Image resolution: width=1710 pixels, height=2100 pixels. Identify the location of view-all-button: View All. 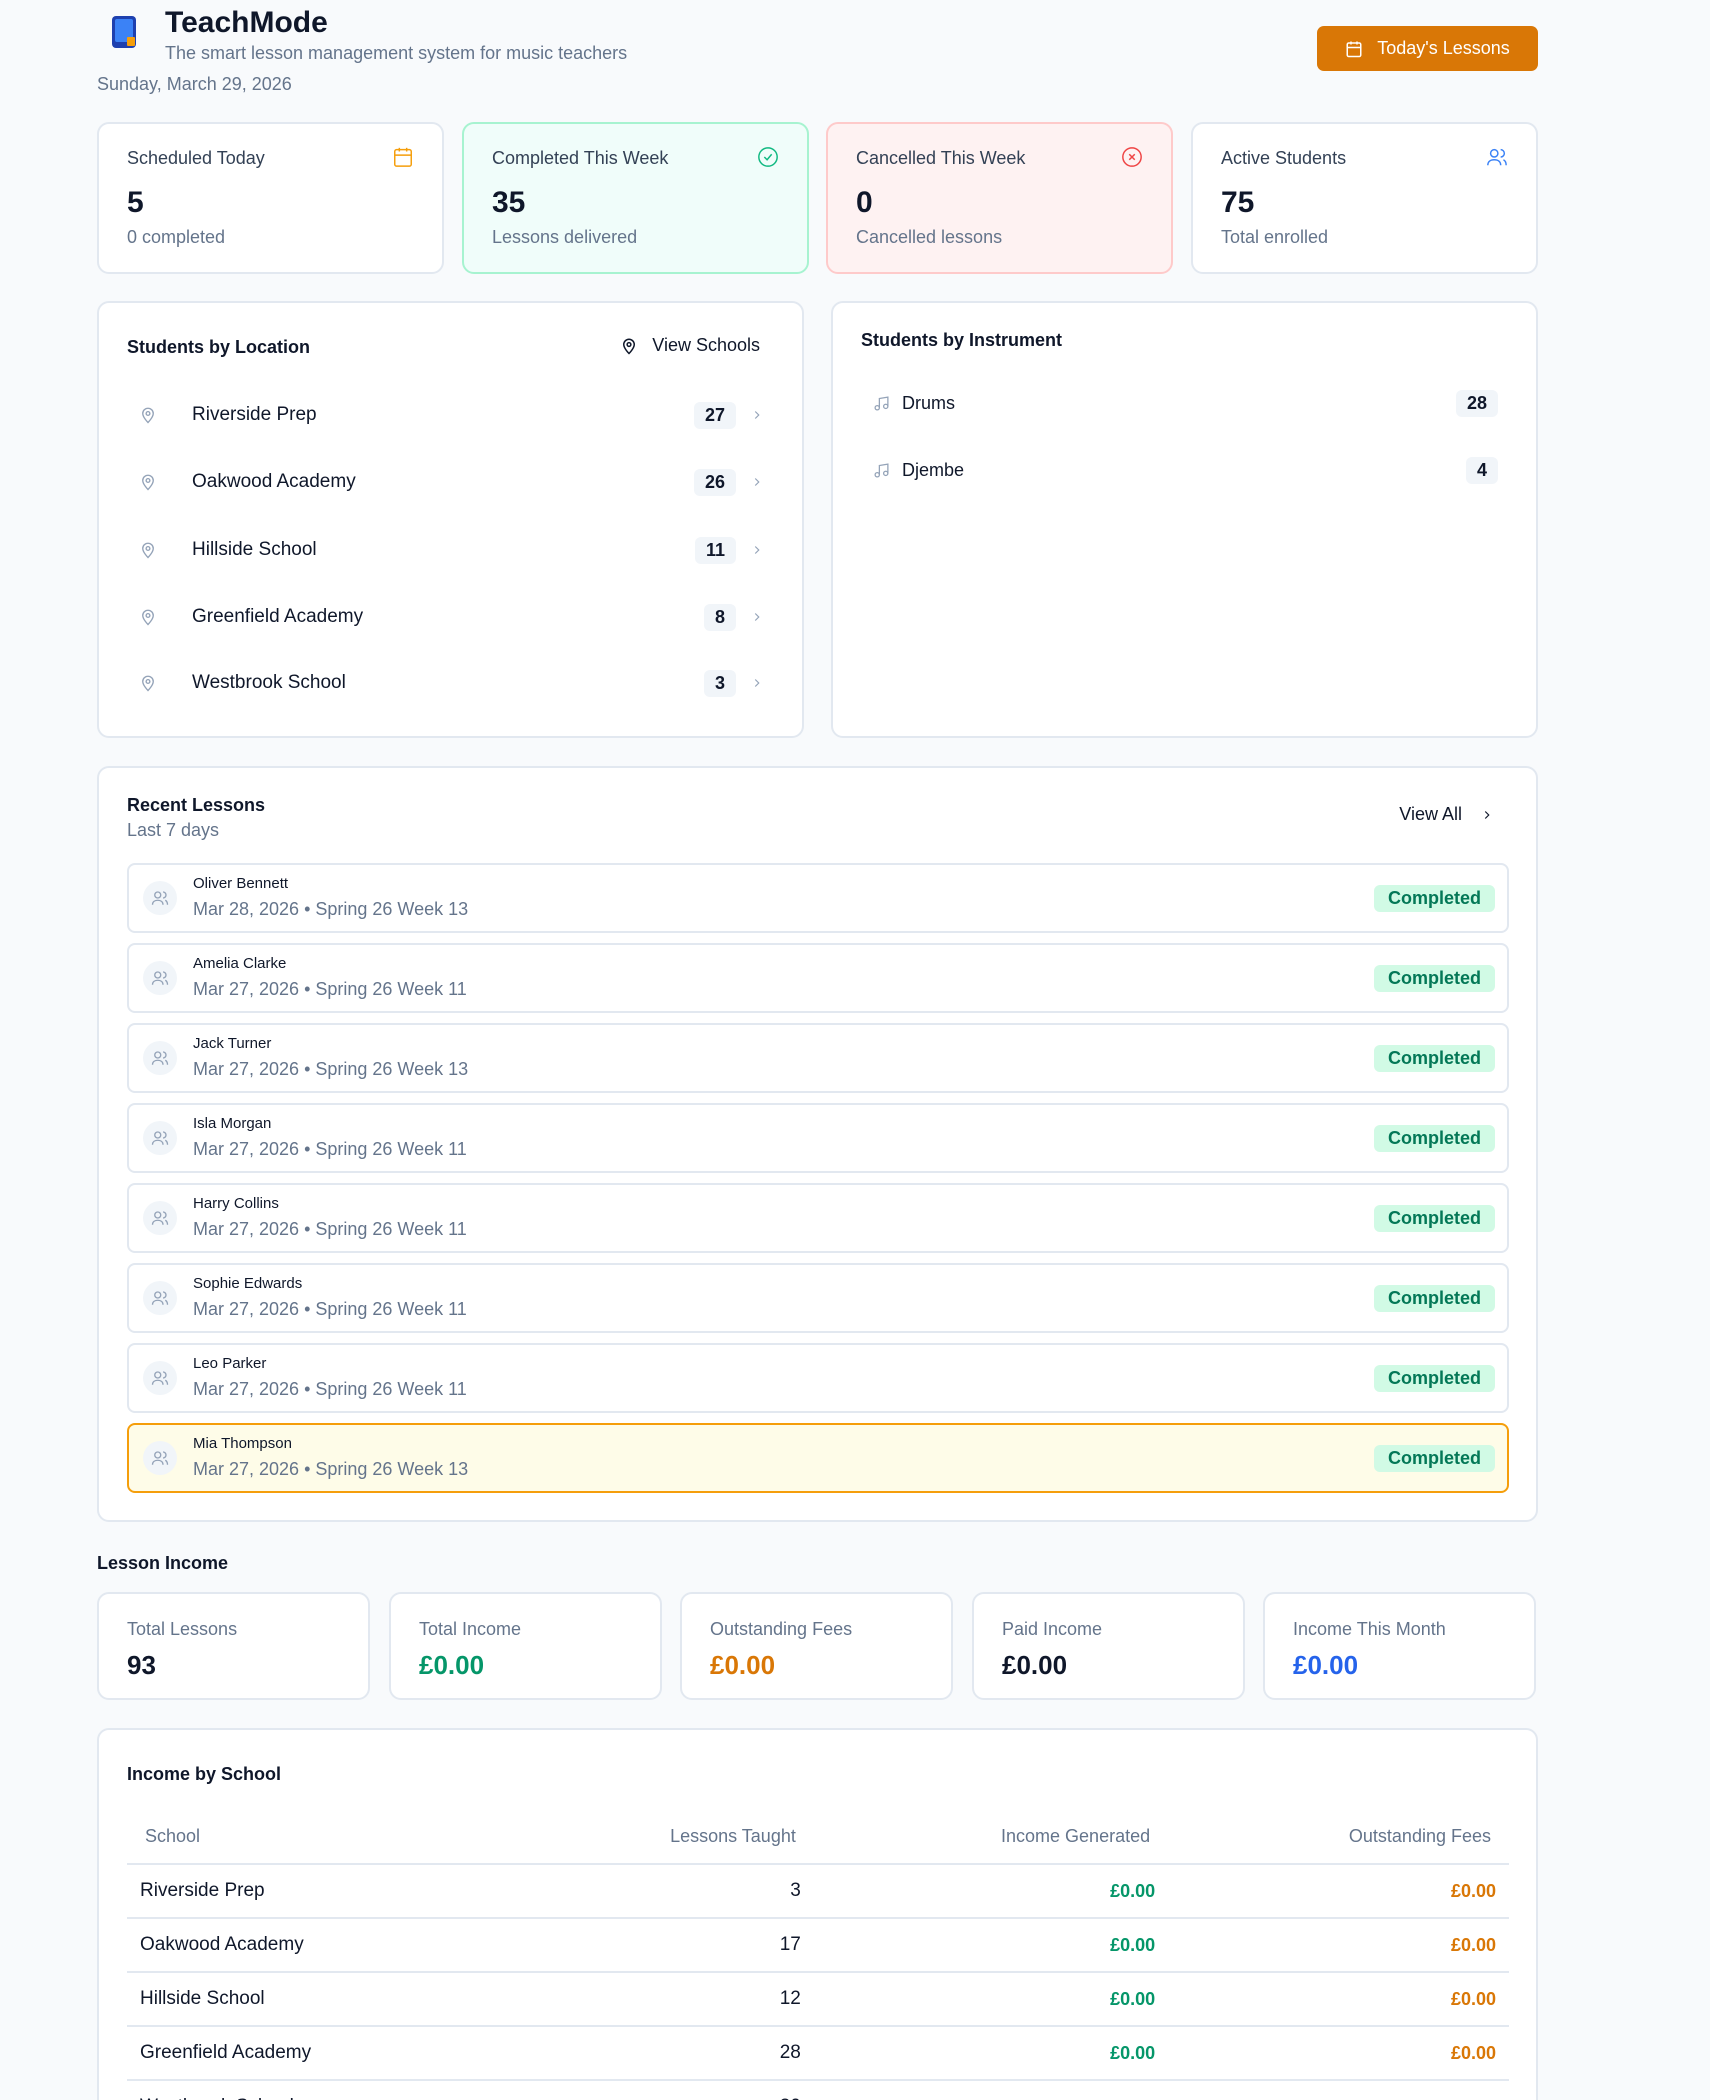
(1446, 814).